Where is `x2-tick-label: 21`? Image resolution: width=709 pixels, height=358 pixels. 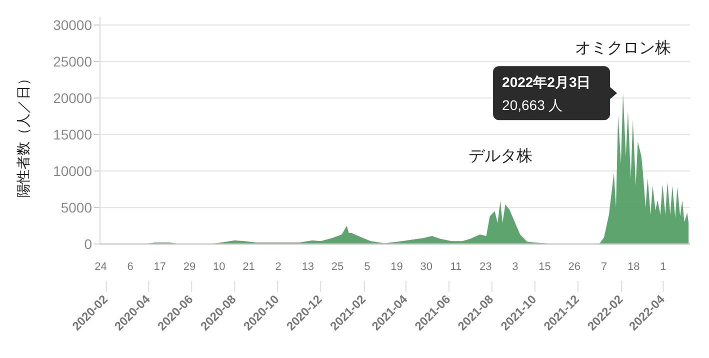 x2-tick-label: 21 is located at coordinates (248, 267).